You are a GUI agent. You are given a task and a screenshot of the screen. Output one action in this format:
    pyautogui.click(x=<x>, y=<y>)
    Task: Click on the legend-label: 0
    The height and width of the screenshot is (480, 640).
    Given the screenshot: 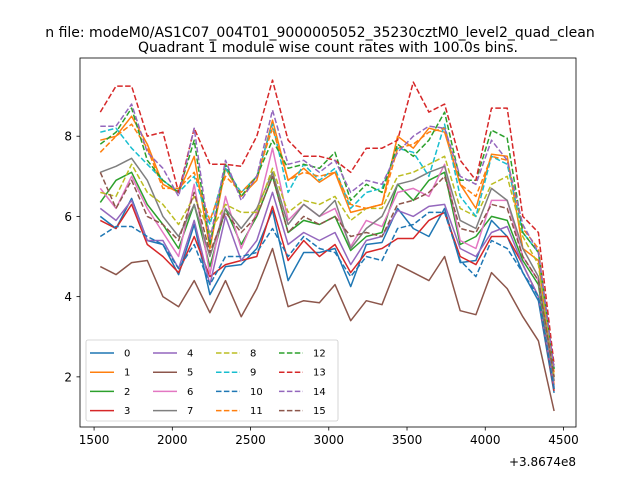 What is the action you would take?
    pyautogui.click(x=127, y=354)
    